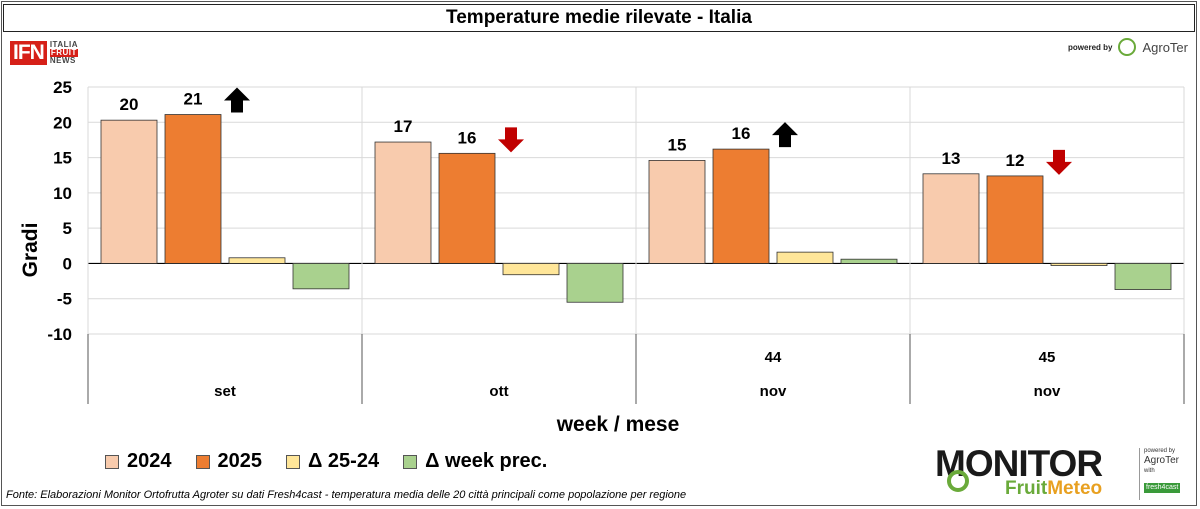 Image resolution: width=1200 pixels, height=509 pixels. What do you see at coordinates (62, 60) in the screenshot?
I see `ifn-word-news: NEWS` at bounding box center [62, 60].